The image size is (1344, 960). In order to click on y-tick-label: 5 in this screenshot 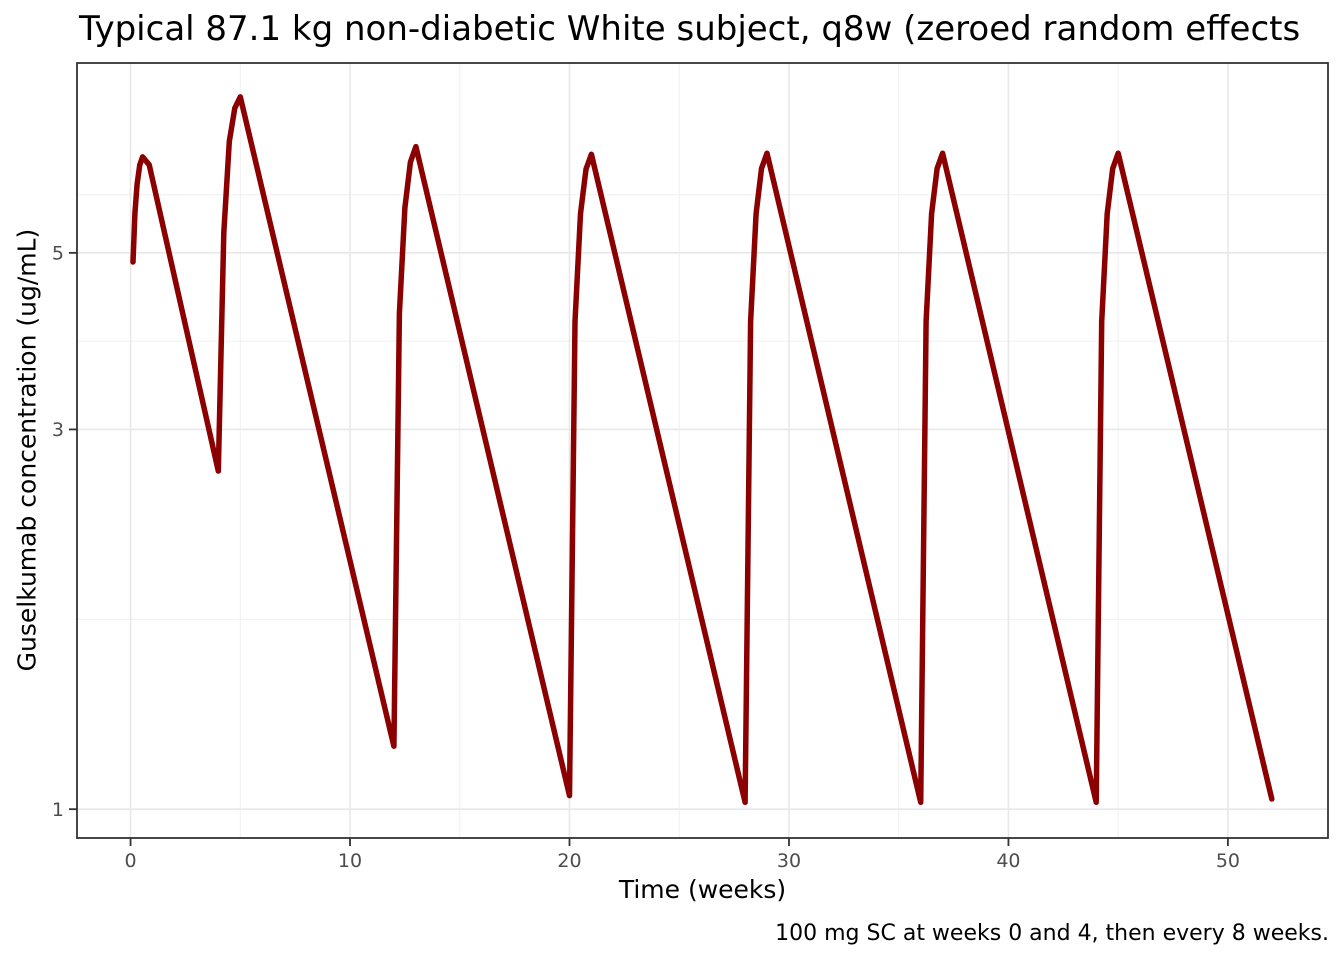, I will do `click(58, 254)`.